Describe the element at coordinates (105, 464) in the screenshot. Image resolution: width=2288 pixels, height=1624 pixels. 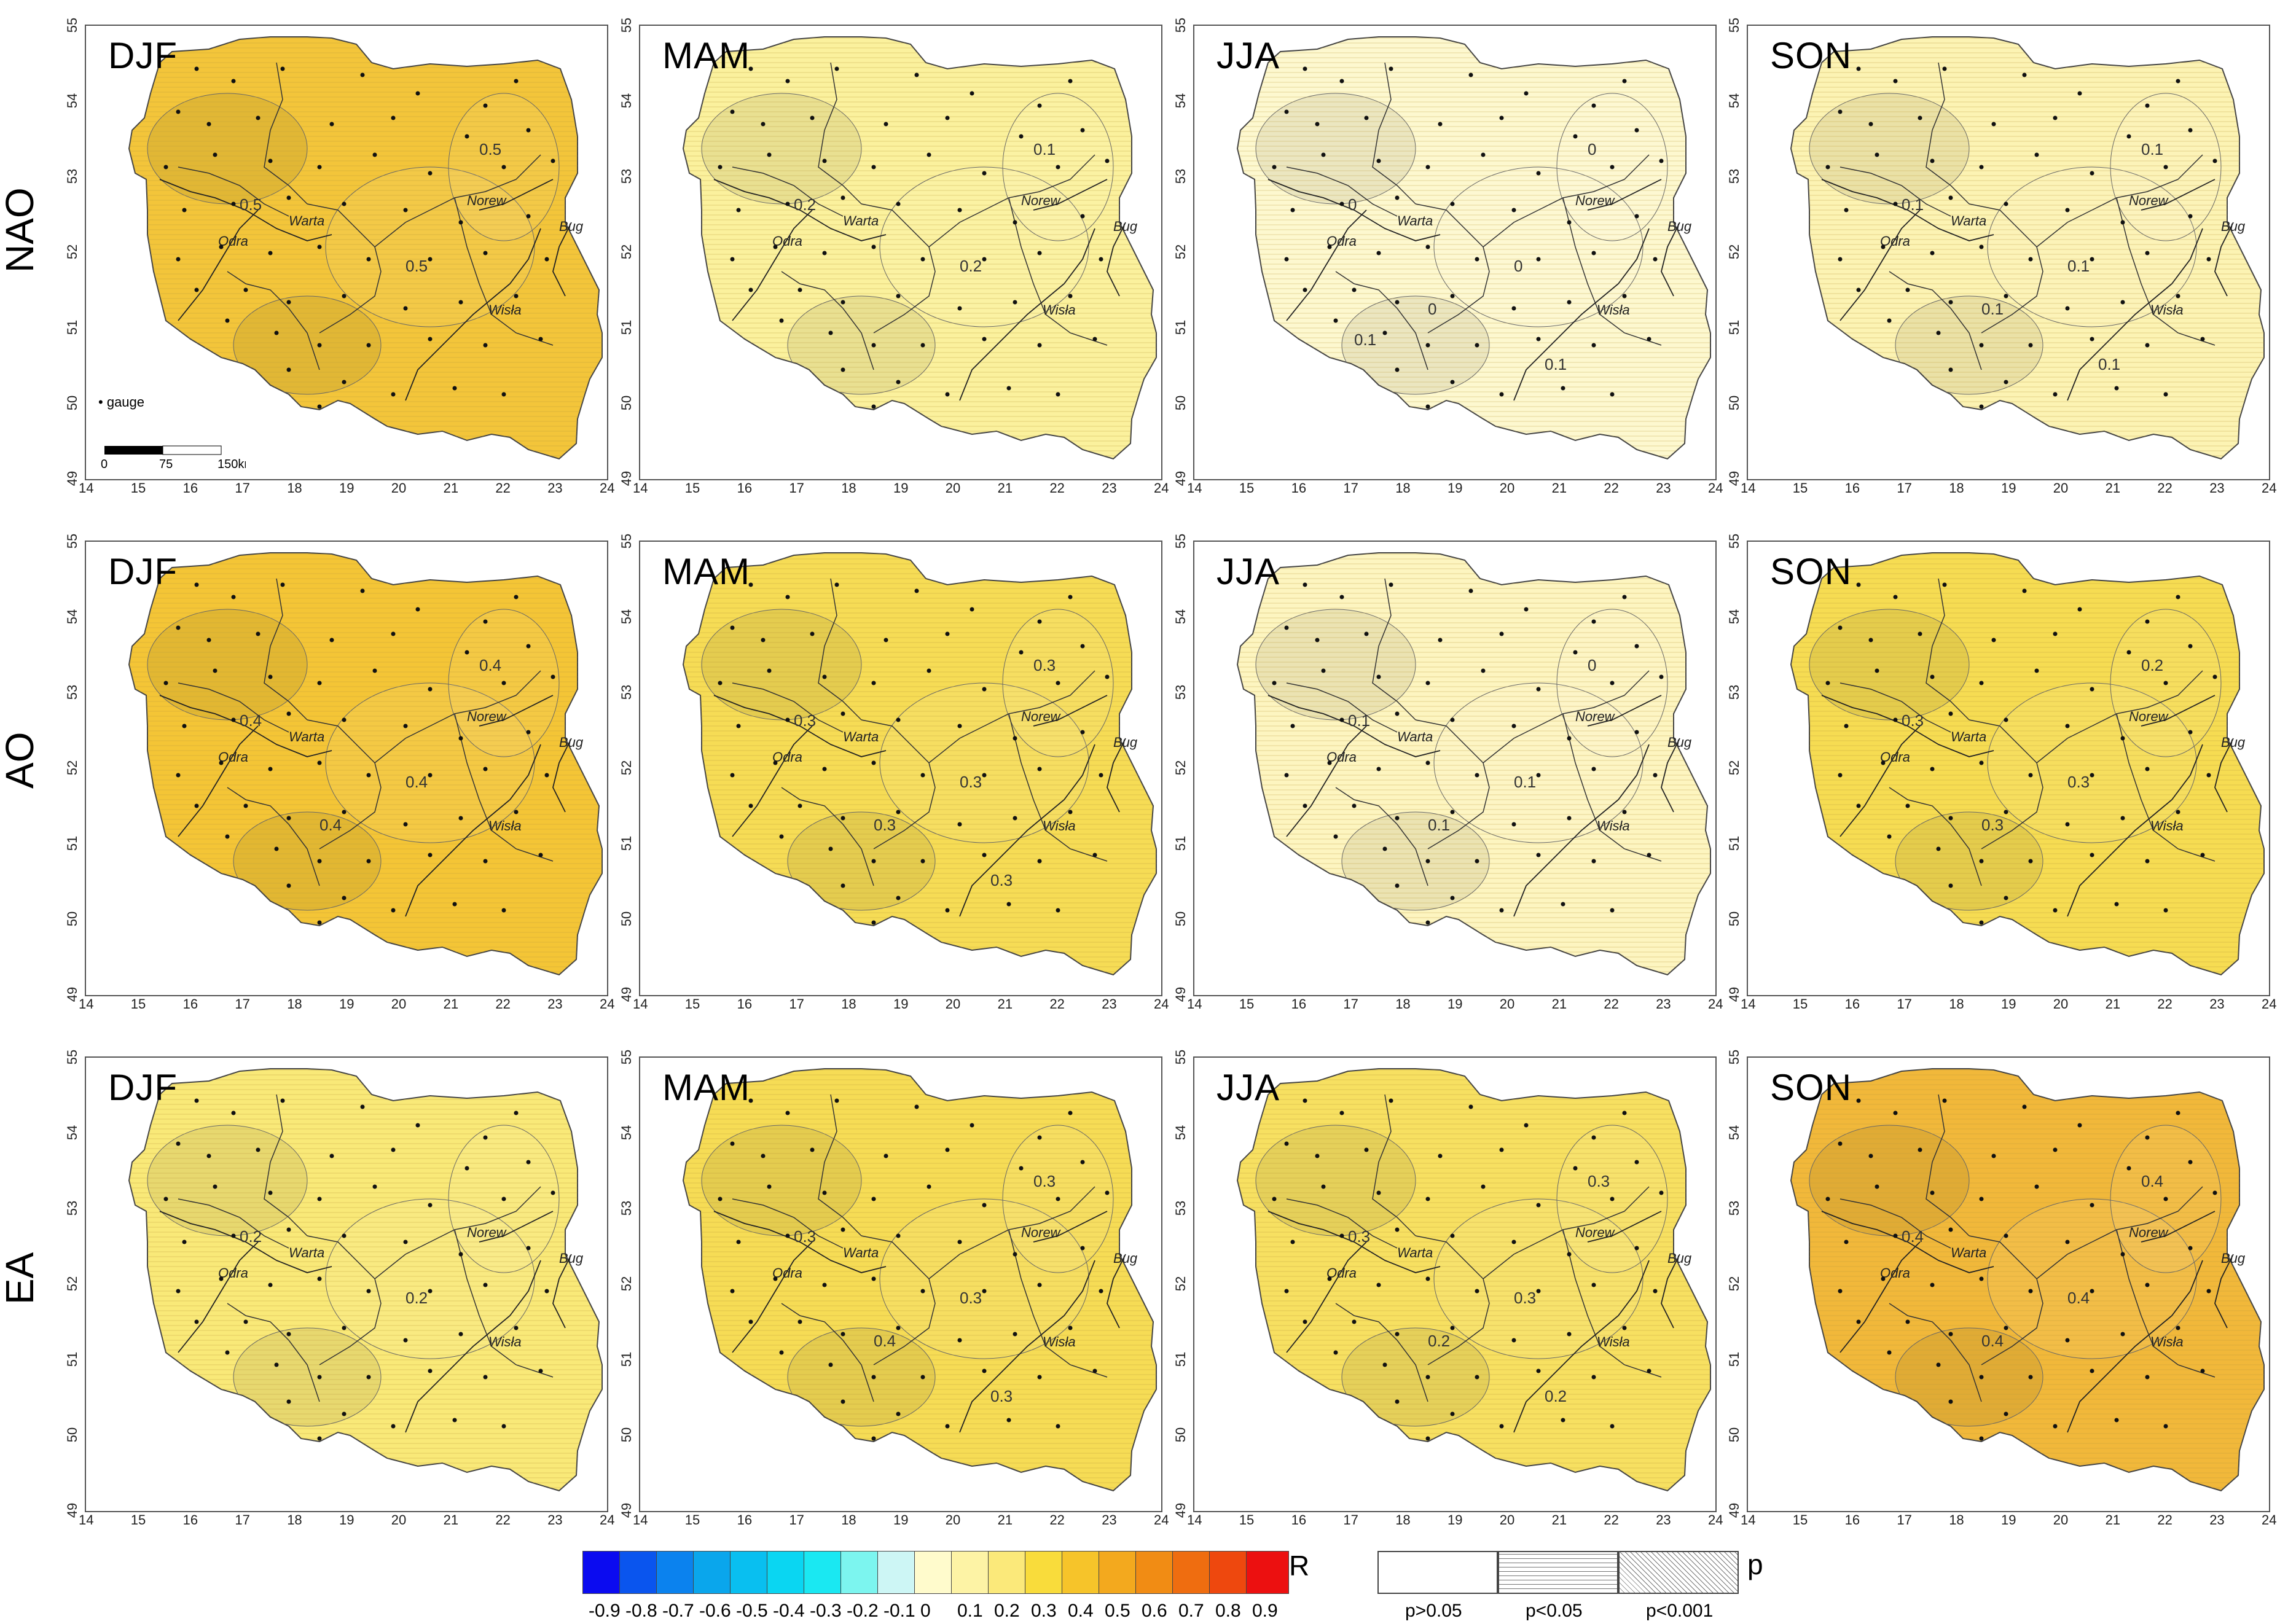
I see `scale-bar-label: 0` at that location.